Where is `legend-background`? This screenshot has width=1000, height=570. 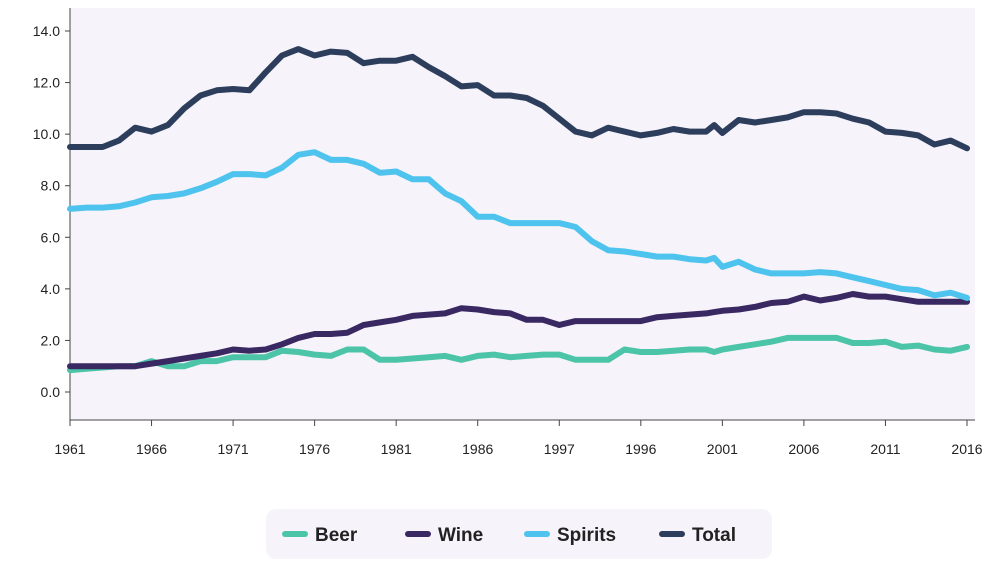
legend-background is located at coordinates (519, 534).